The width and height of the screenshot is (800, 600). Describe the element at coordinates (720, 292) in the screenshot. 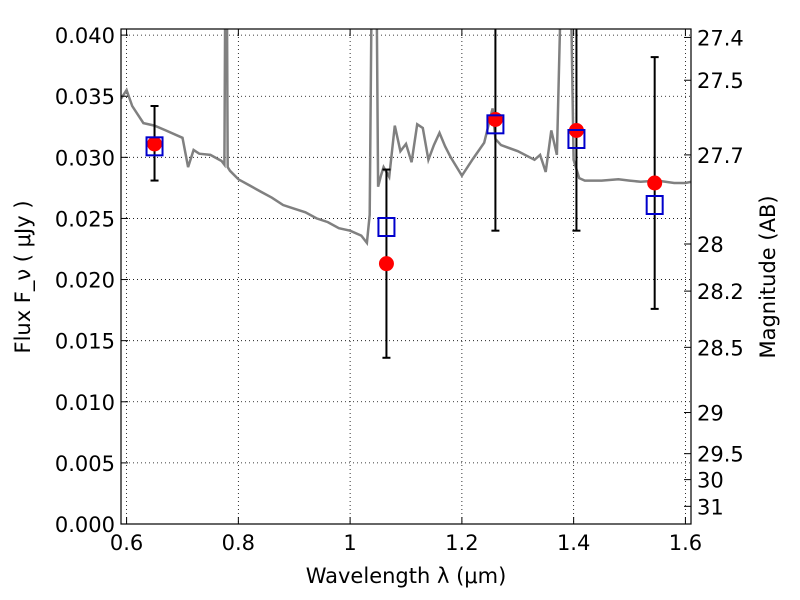

I see `right-tick-label: 28.2` at that location.